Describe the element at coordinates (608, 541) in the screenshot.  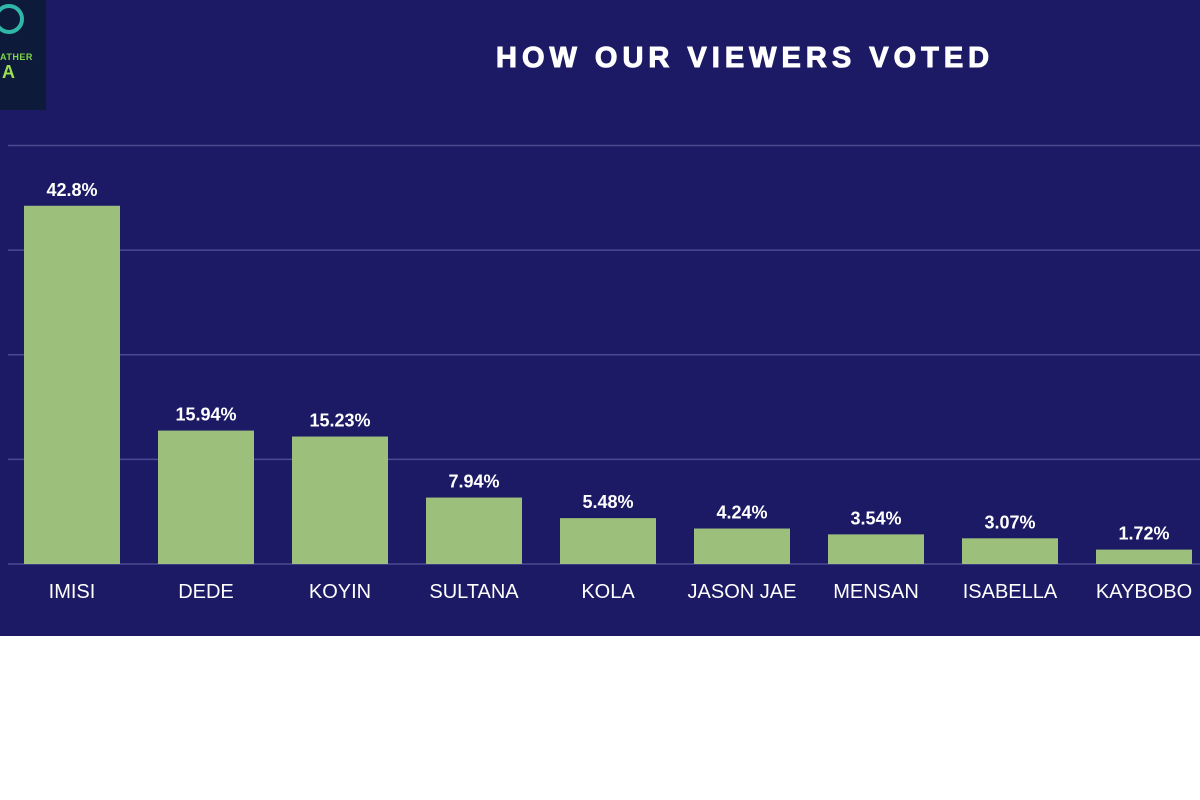
I see `bar-kola` at that location.